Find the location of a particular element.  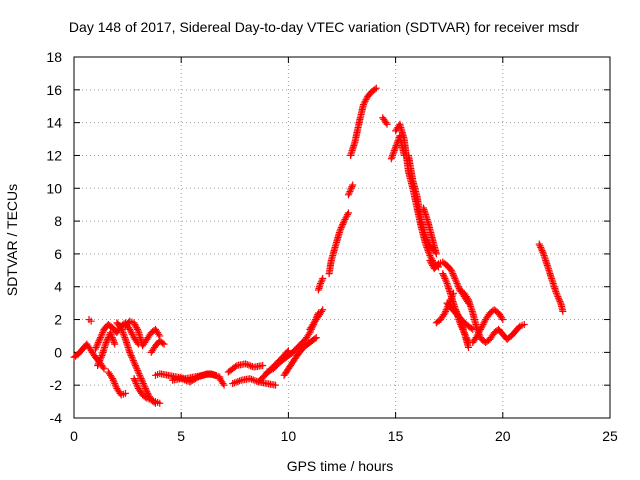

y-tick-label: 12 is located at coordinates (54, 155).